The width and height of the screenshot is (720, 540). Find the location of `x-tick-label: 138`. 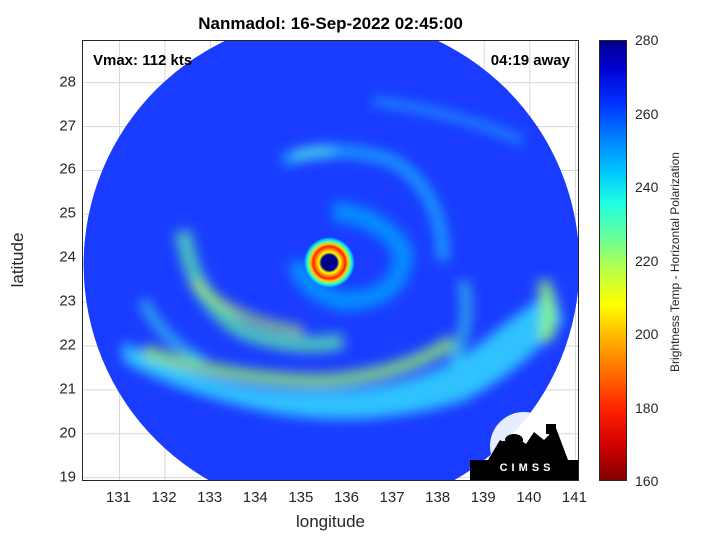

x-tick-label: 138 is located at coordinates (438, 497).